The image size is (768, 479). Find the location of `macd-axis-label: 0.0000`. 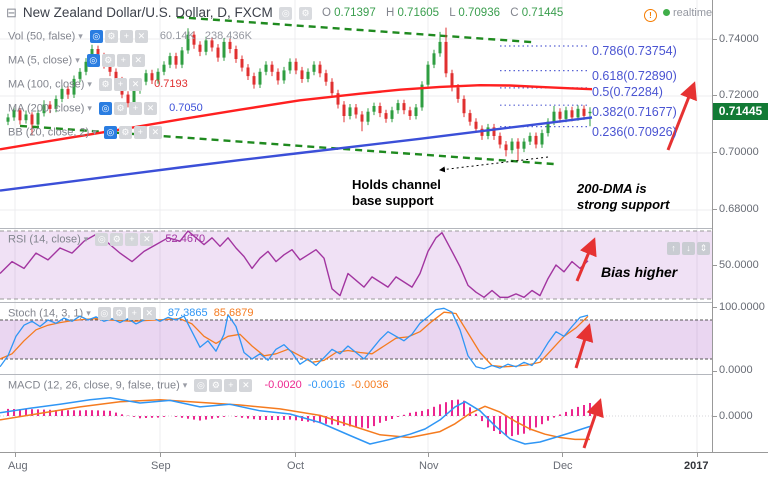

macd-axis-label: 0.0000 is located at coordinates (736, 416).